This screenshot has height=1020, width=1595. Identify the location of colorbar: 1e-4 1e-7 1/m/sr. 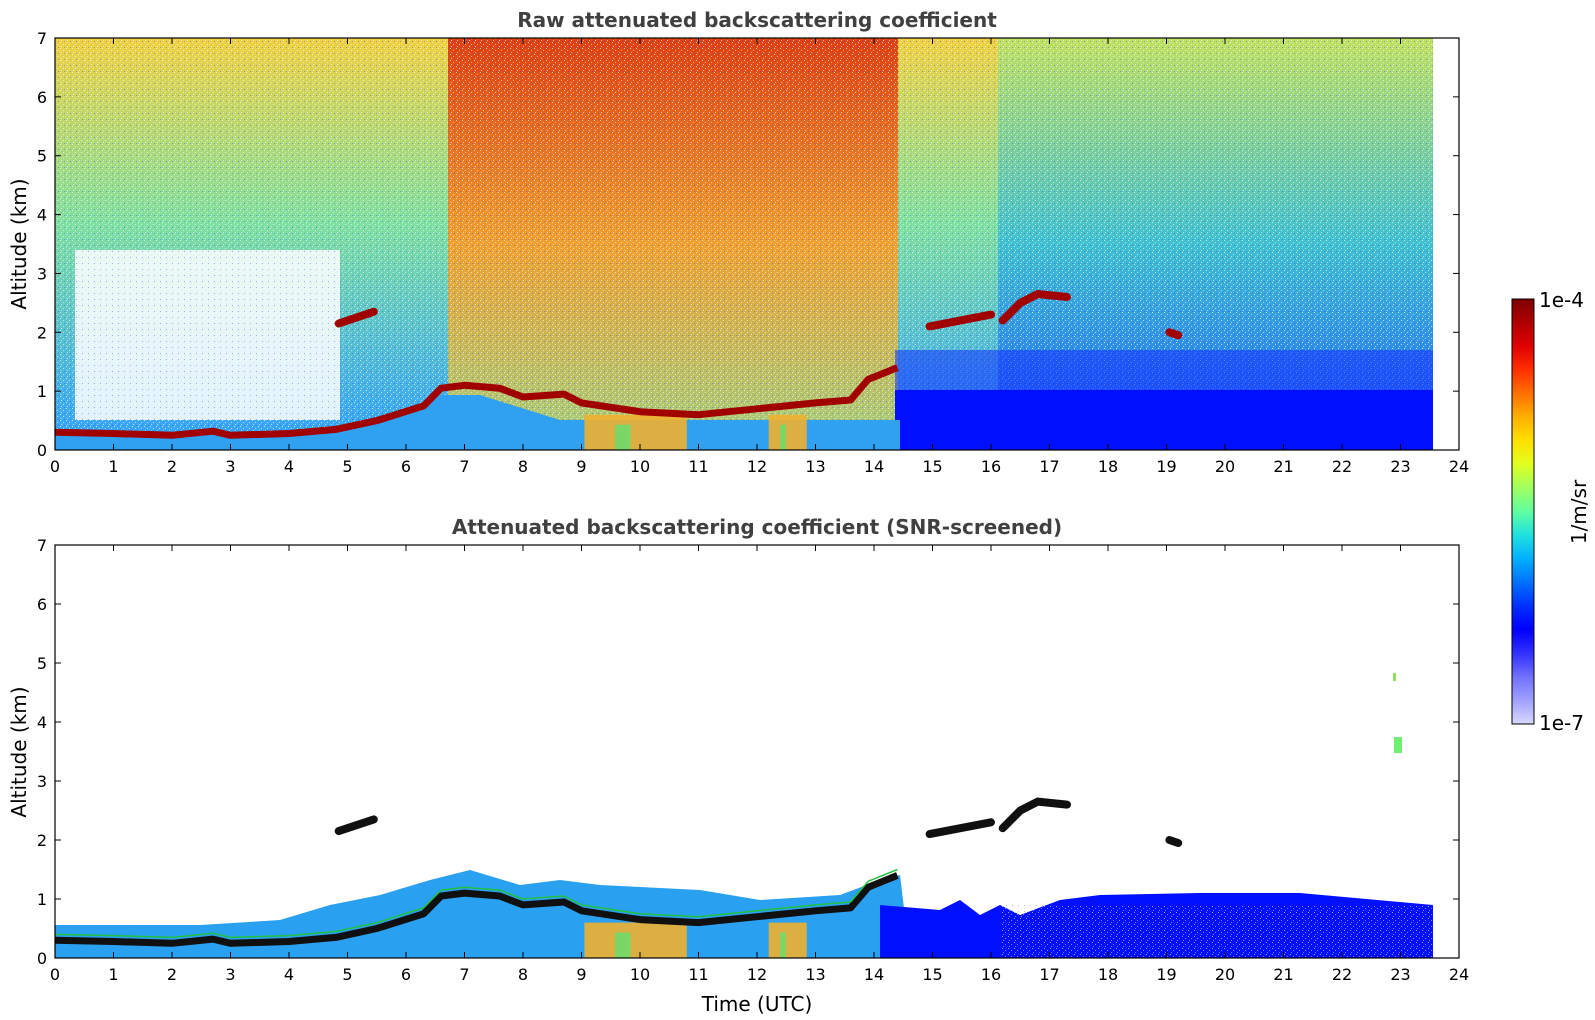
(1551, 511).